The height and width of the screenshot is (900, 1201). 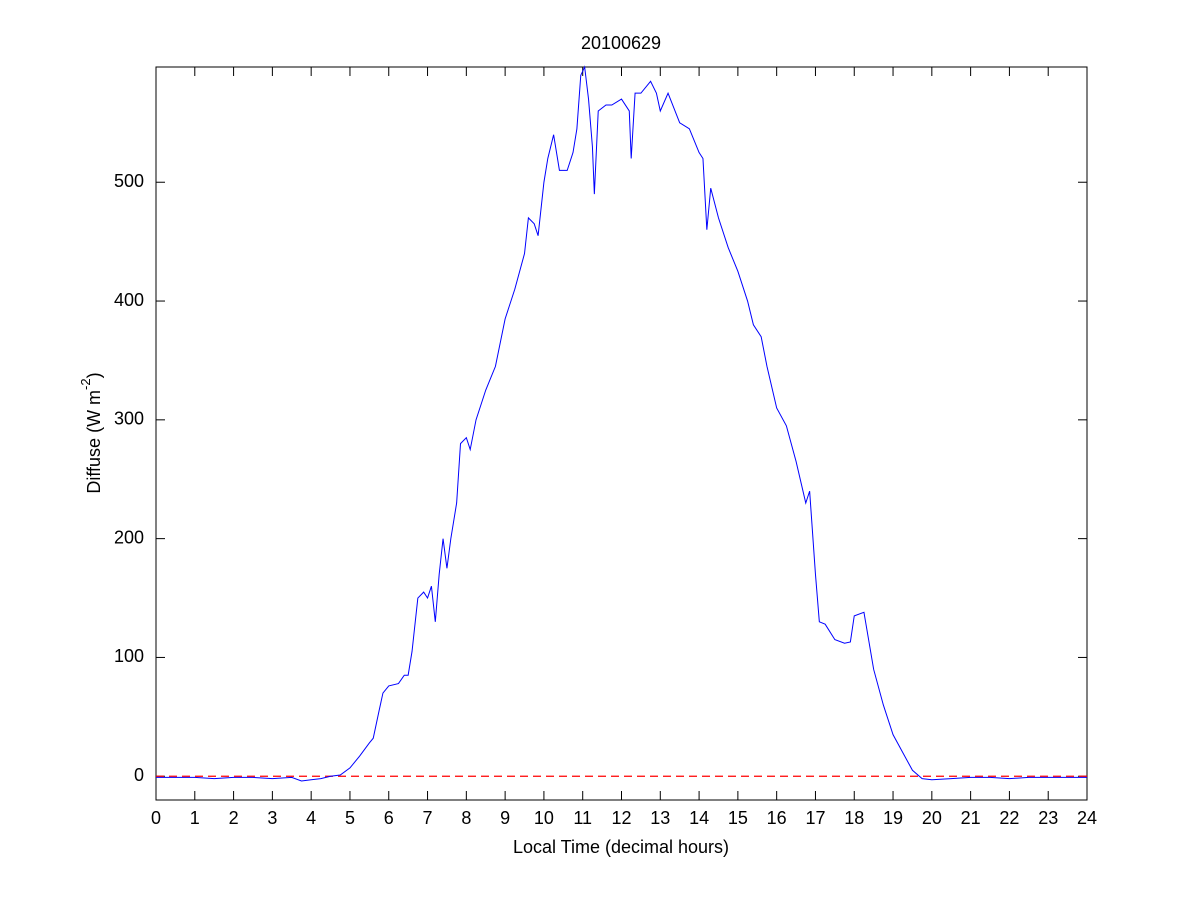 I want to click on x-tick-label: 11, so click(x=582, y=818).